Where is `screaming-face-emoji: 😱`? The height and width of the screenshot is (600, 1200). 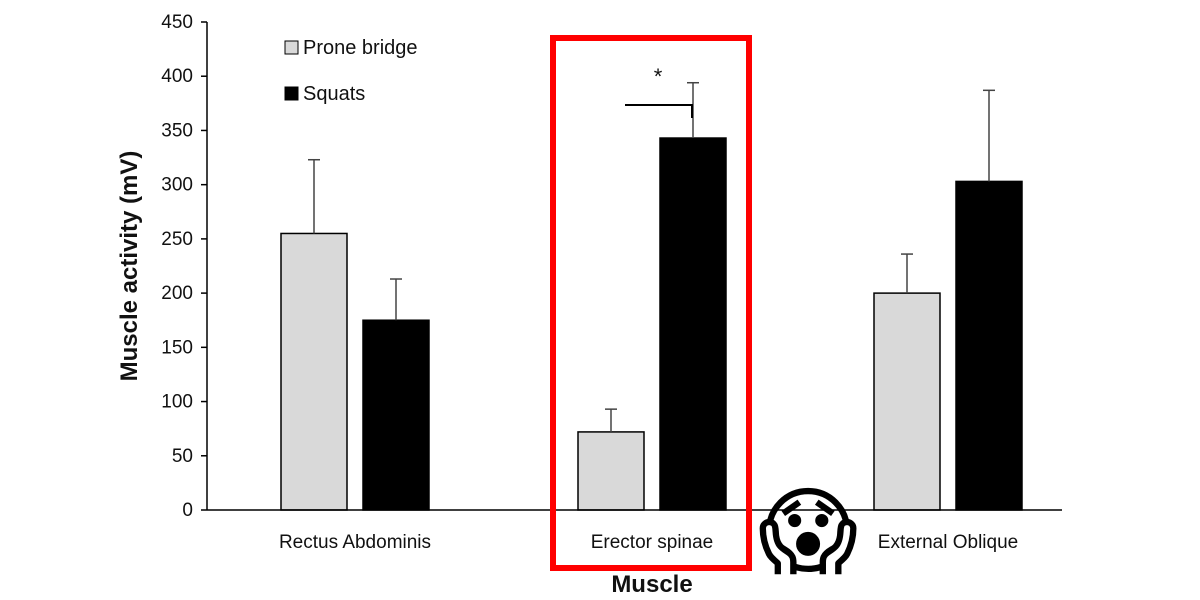 screaming-face-emoji: 😱 is located at coordinates (808, 532).